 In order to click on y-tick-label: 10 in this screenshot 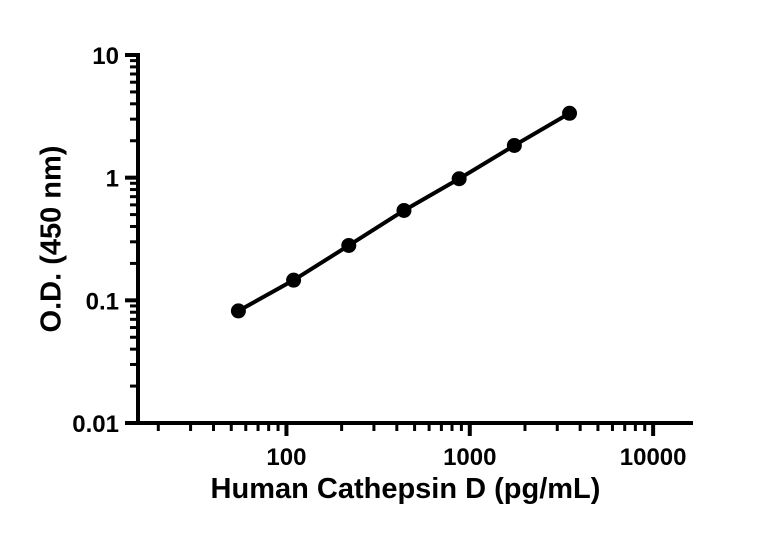, I will do `click(105, 56)`.